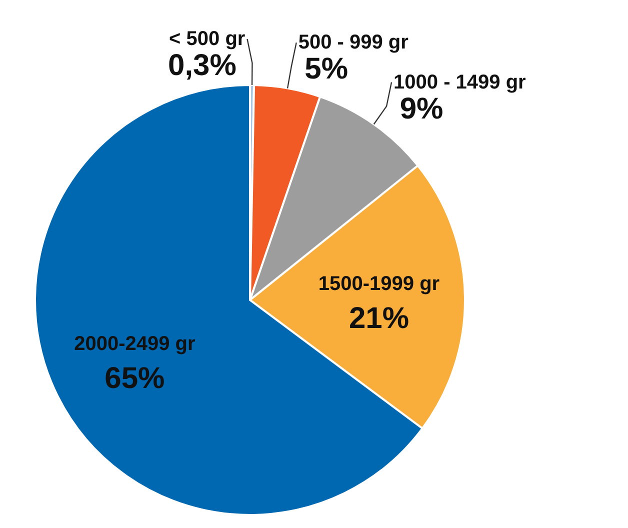 The width and height of the screenshot is (628, 528). Describe the element at coordinates (379, 318) in the screenshot. I see `data-label: 21%` at that location.